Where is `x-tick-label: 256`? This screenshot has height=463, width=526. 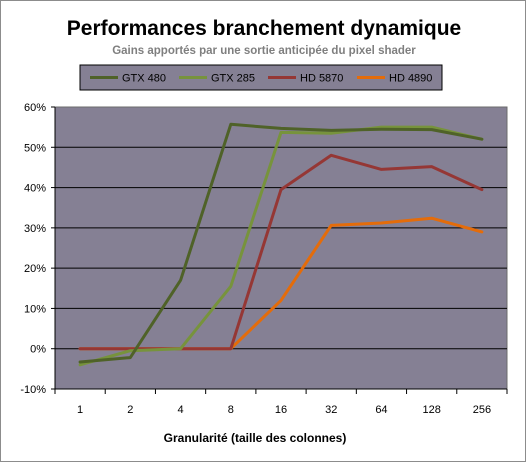
x-tick-label: 256 is located at coordinates (482, 410).